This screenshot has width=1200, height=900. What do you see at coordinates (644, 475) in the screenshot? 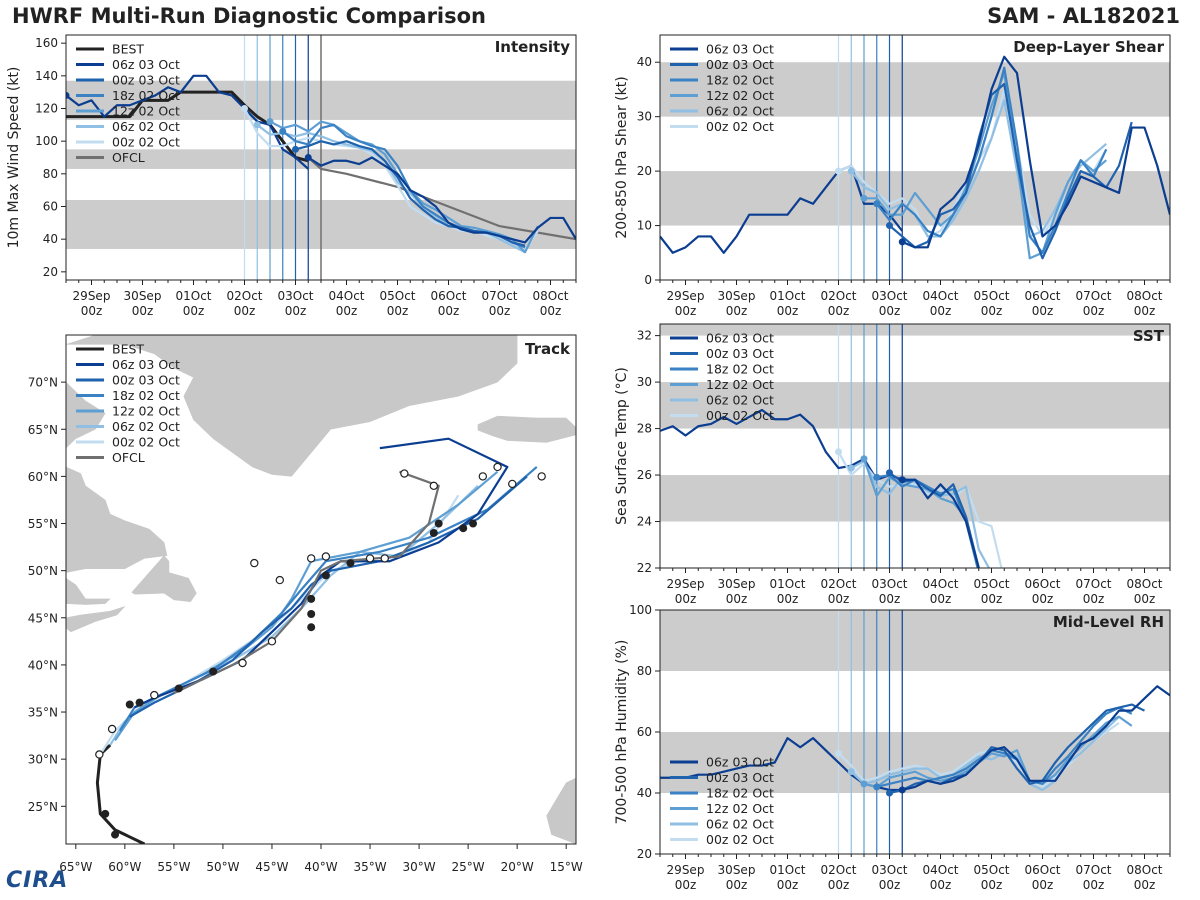
I see `y-tick-label: 26` at bounding box center [644, 475].